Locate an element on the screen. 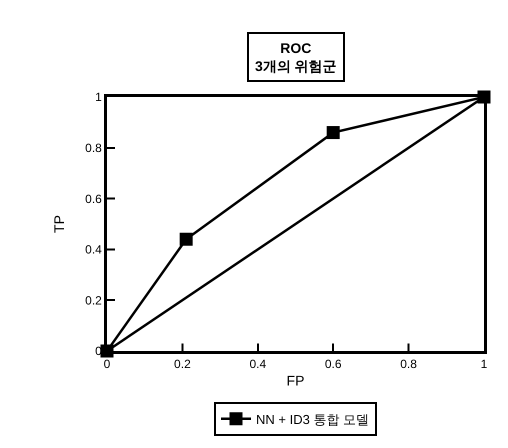 Image resolution: width=508 pixels, height=448 pixels. y-tick-label: 1 is located at coordinates (98, 97).